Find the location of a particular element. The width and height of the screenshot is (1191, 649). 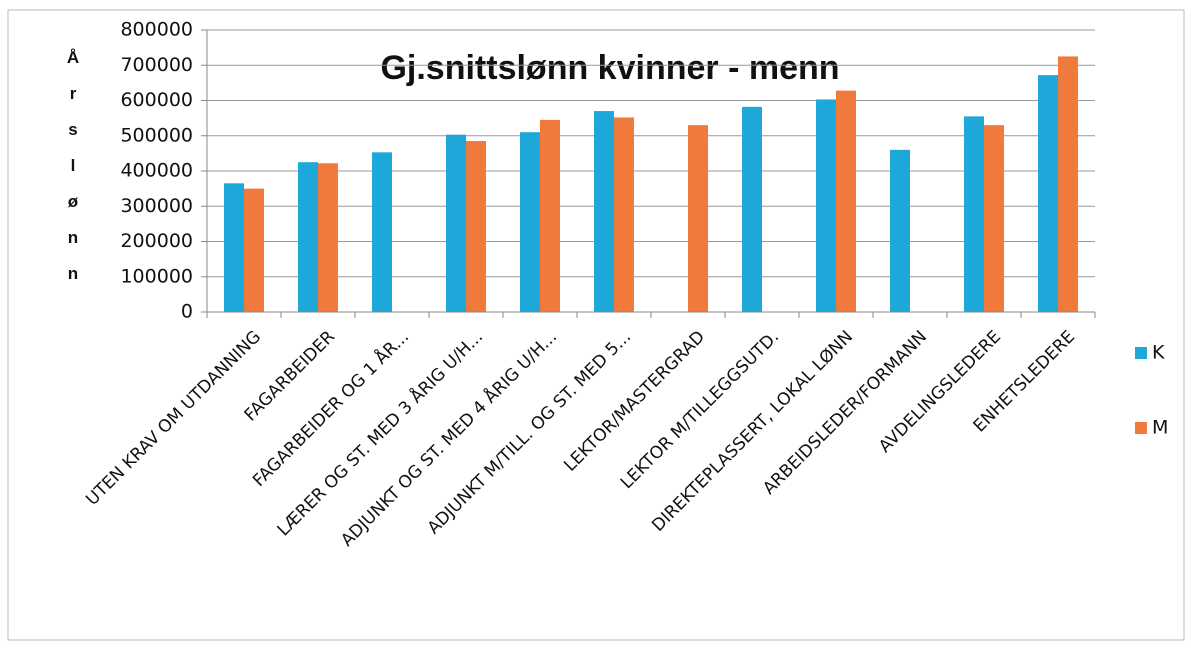

y-tick-label: 400000 is located at coordinates (156, 171).